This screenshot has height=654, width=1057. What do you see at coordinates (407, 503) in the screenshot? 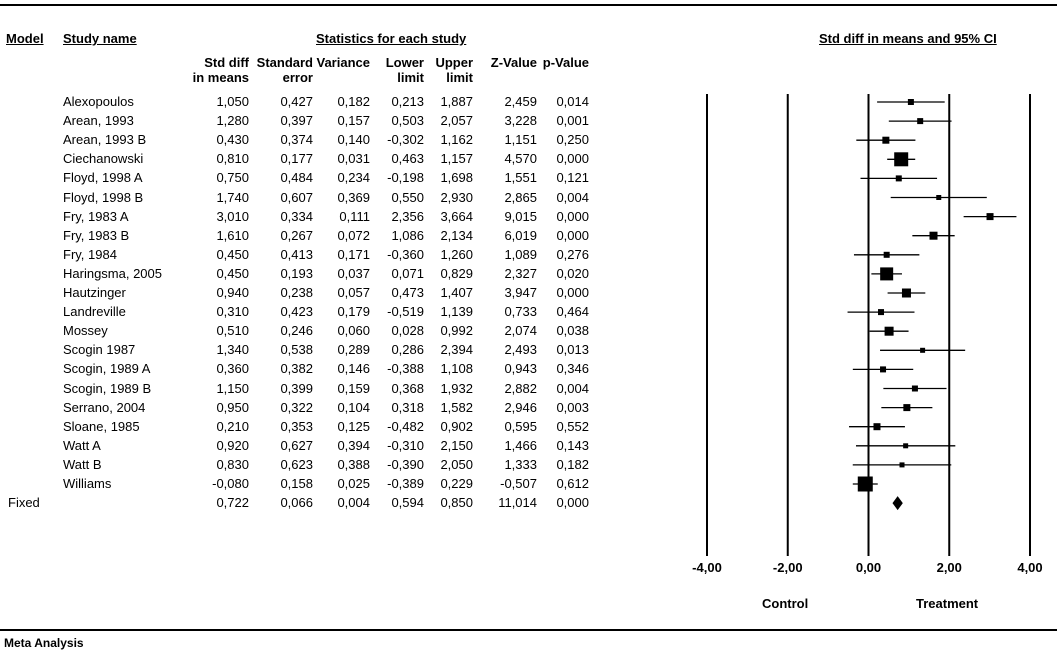
I see `pooled-cell-lower: 0,594` at bounding box center [407, 503].